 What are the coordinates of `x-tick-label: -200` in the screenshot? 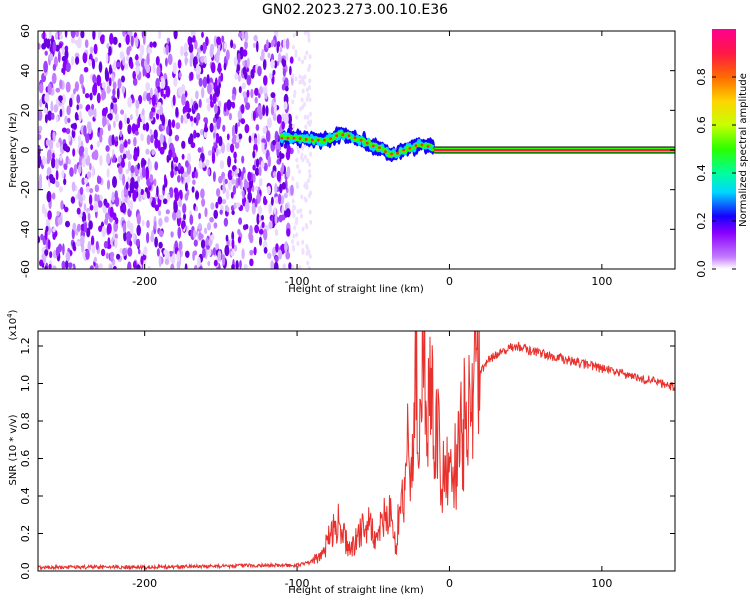 It's located at (144, 281).